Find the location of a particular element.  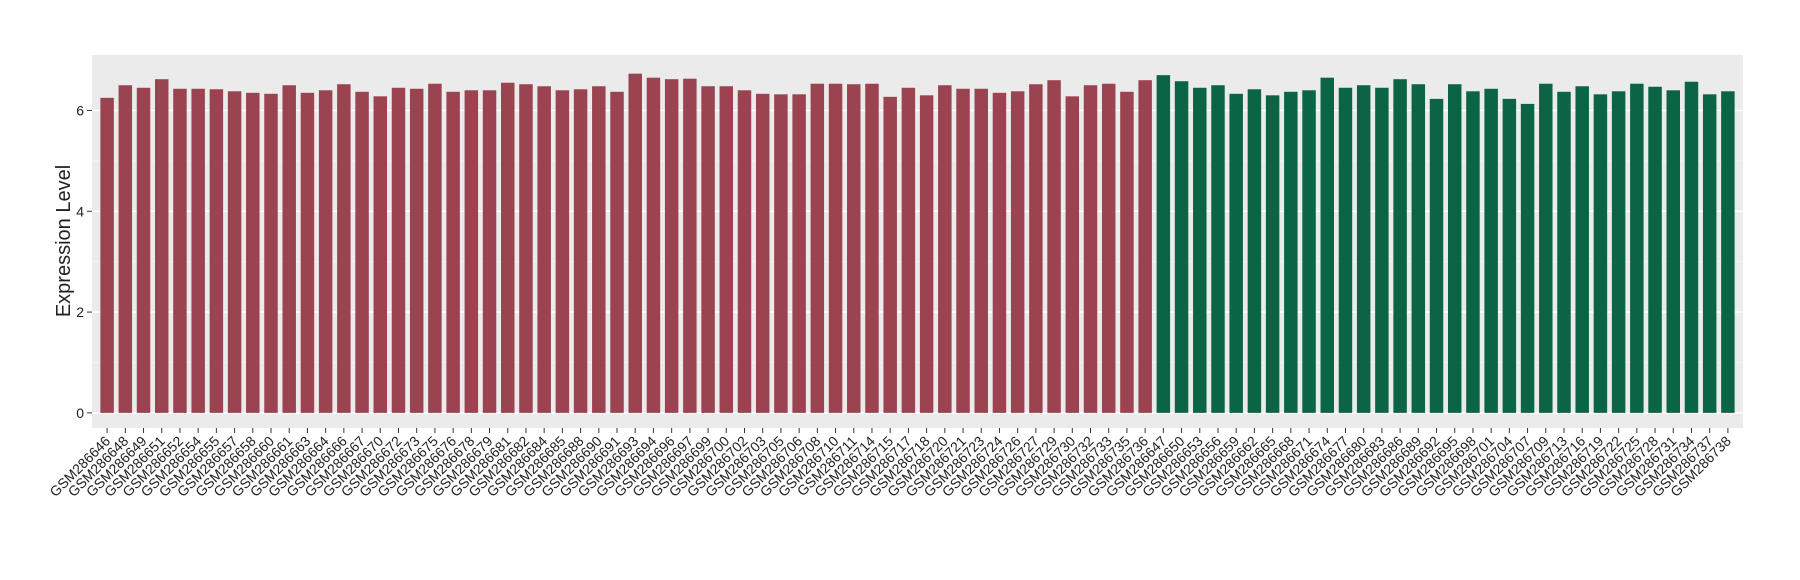

y-tick-label: 0 is located at coordinates (80, 413).